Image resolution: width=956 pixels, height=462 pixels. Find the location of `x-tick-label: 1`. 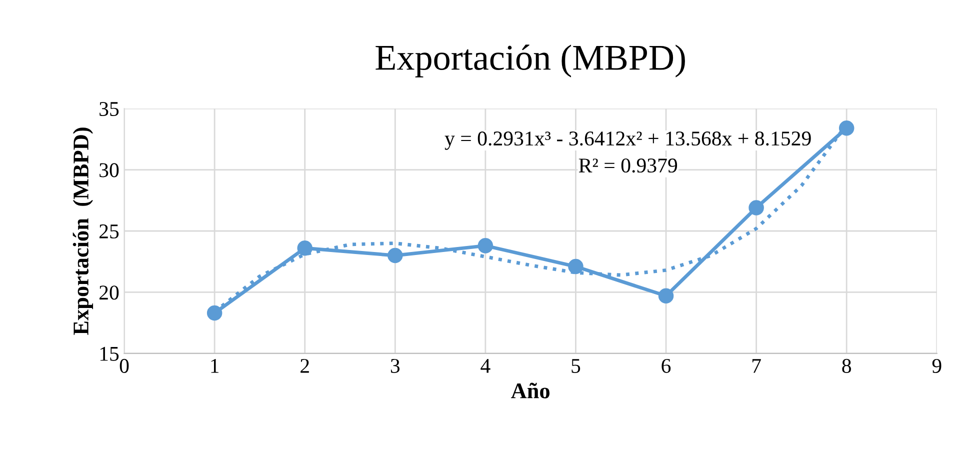

x-tick-label: 1 is located at coordinates (215, 365).